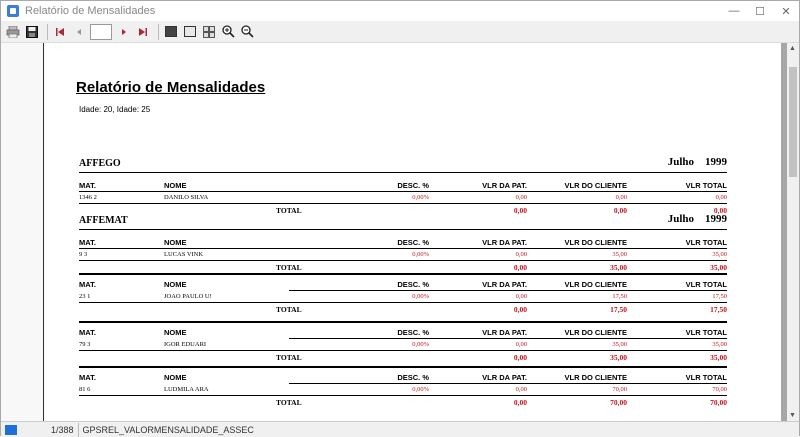 The image size is (800, 437). I want to click on scroll-up-icon: ▲, so click(792, 48).